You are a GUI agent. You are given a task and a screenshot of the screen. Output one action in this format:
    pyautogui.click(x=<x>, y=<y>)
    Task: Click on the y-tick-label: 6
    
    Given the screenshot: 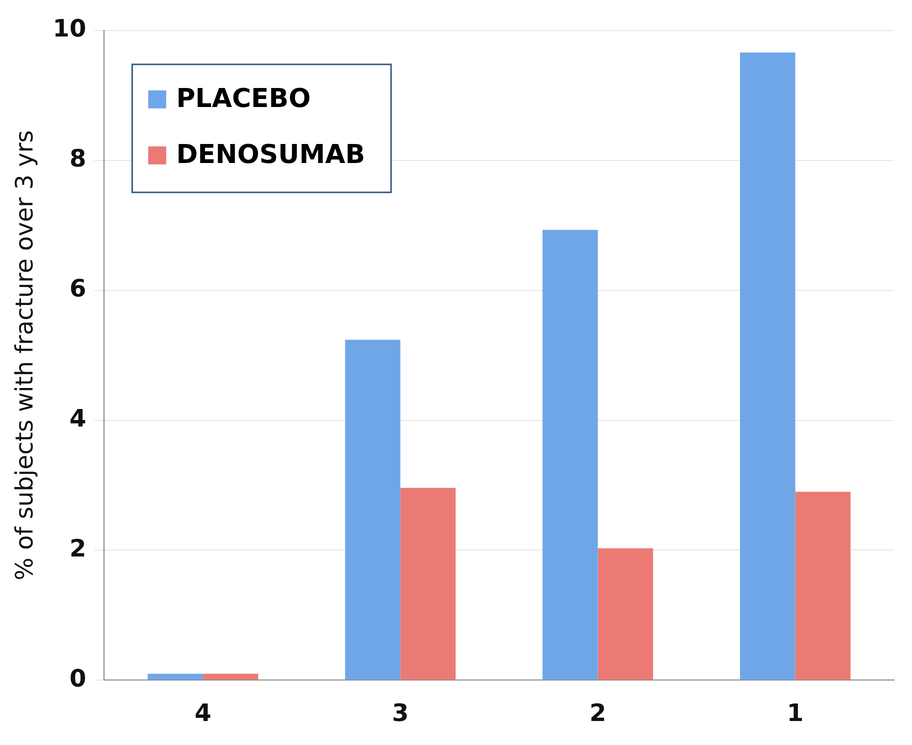 What is the action you would take?
    pyautogui.click(x=77, y=288)
    